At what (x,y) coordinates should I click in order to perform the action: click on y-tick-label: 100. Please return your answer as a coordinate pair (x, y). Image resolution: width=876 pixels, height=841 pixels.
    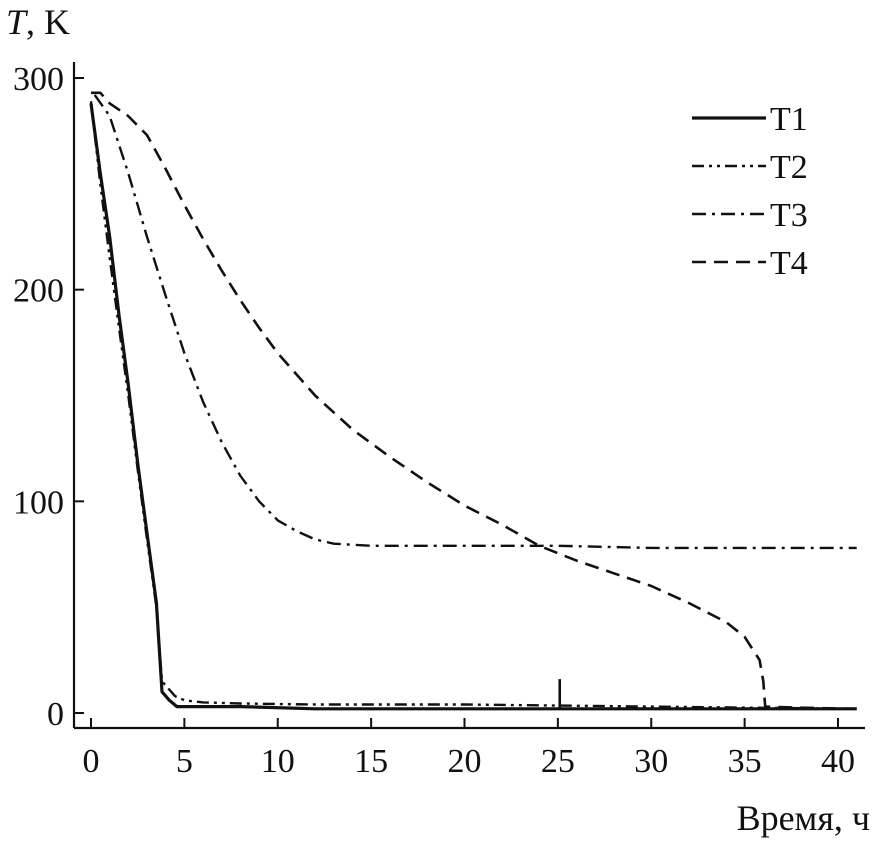
    Looking at the image, I should click on (38, 502).